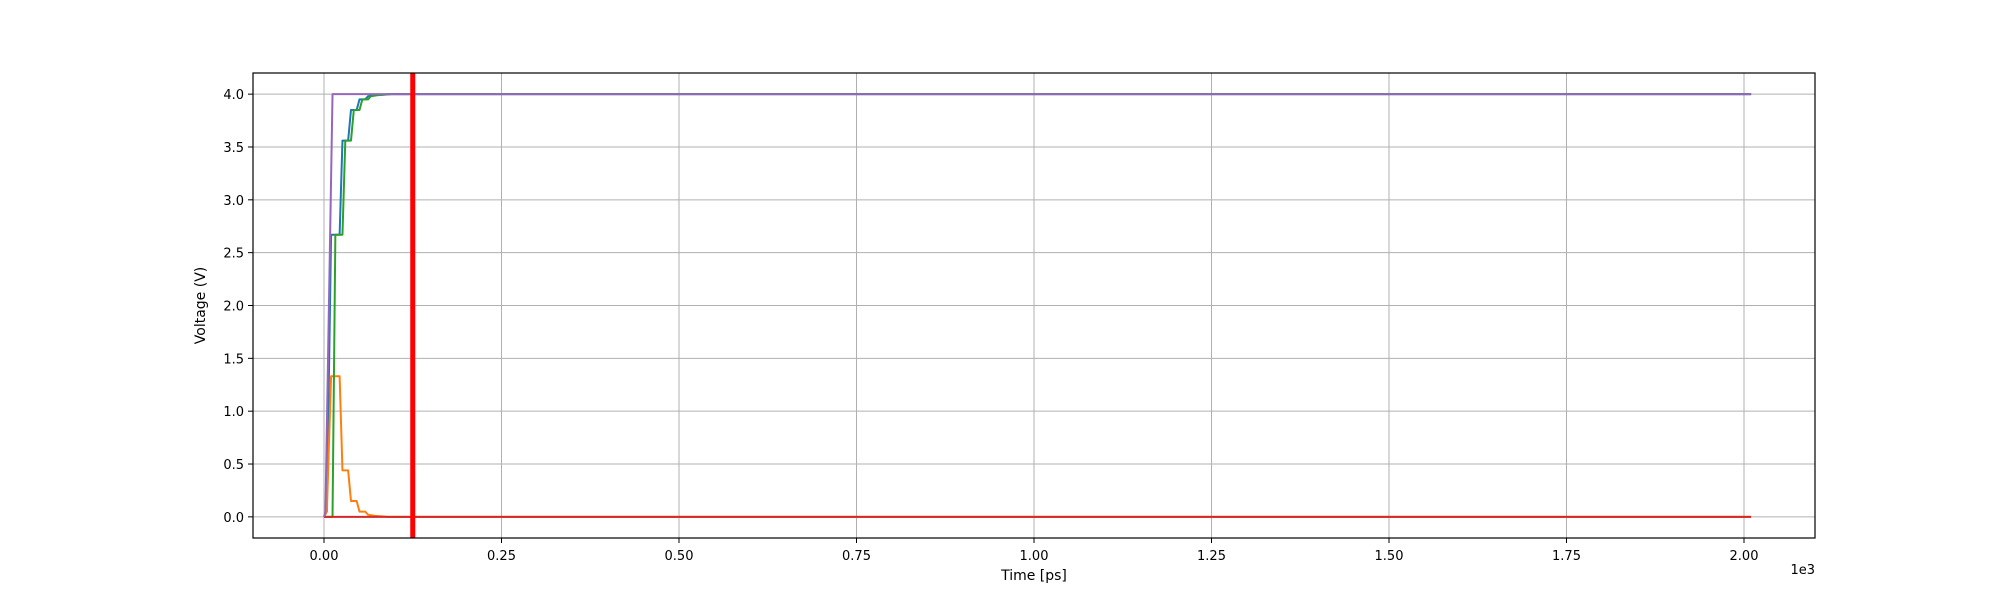 The width and height of the screenshot is (2000, 604). What do you see at coordinates (233, 518) in the screenshot?
I see `y-tick-label: 0.0` at bounding box center [233, 518].